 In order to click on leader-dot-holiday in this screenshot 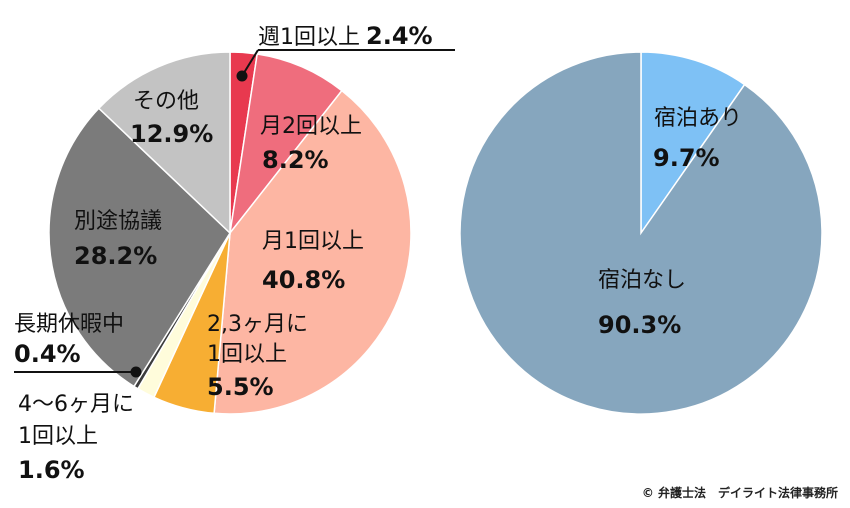, I will do `click(136, 372)`.